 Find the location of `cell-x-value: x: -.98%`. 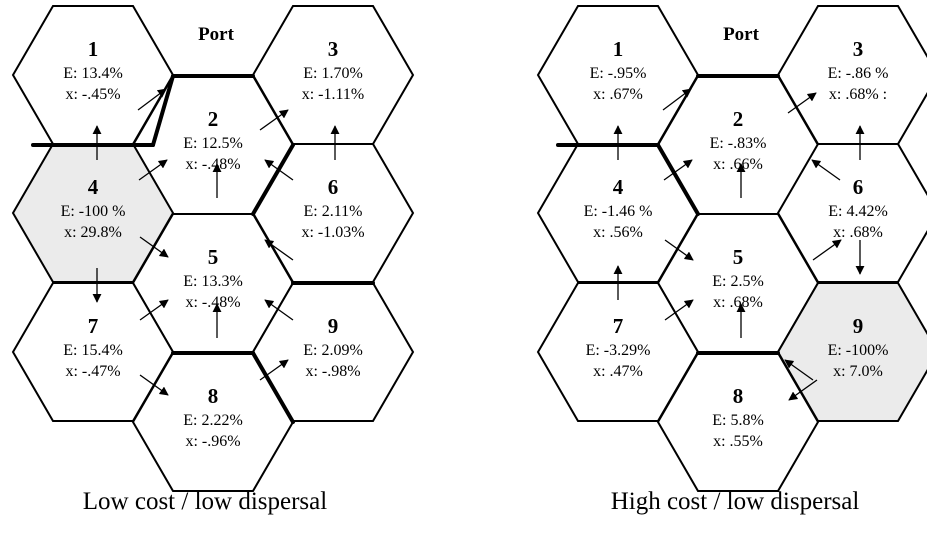

cell-x-value: x: -.98% is located at coordinates (332, 371).